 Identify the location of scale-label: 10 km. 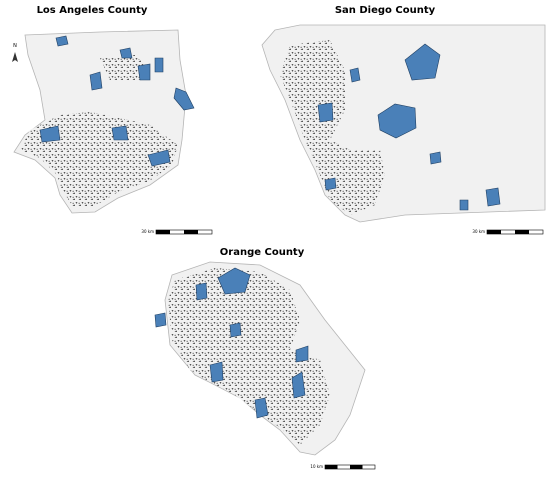
(316, 466).